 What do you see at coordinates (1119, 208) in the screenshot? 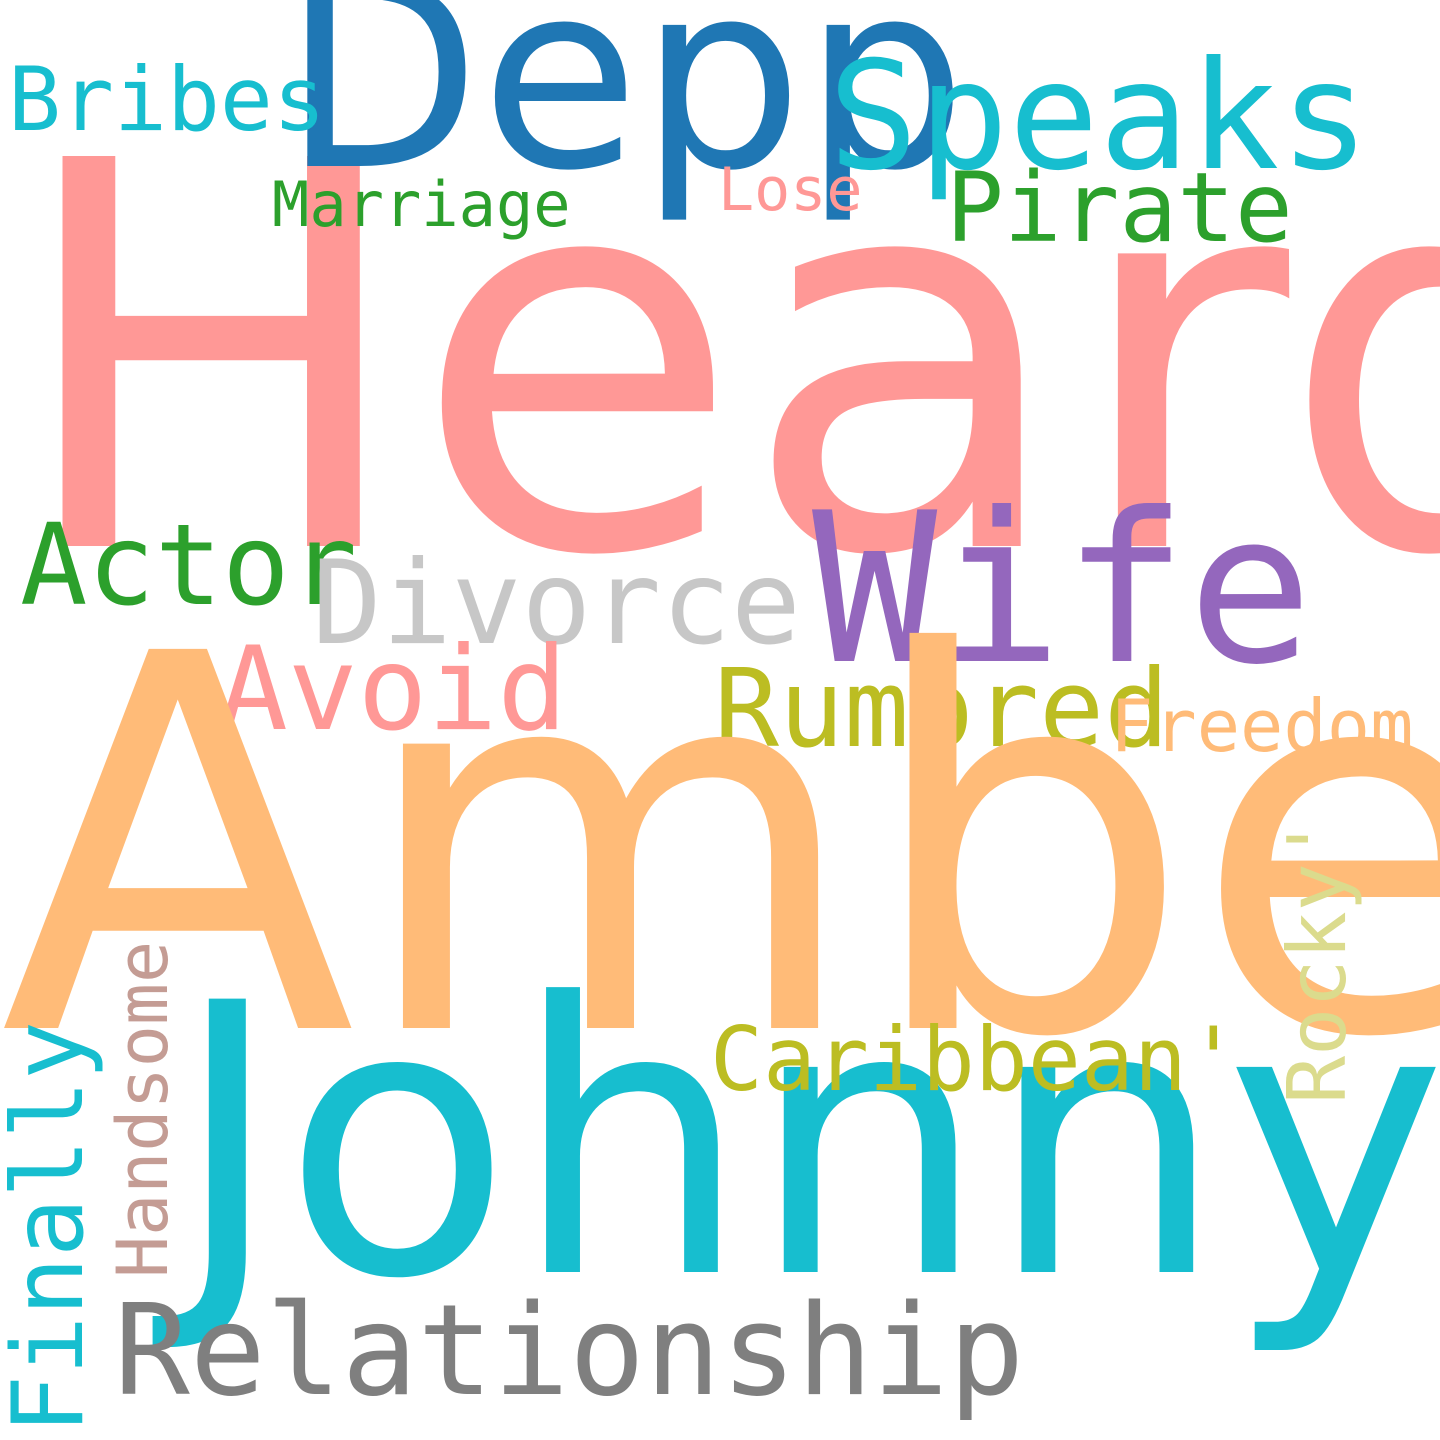
I see `word-pirate: Pirate` at bounding box center [1119, 208].